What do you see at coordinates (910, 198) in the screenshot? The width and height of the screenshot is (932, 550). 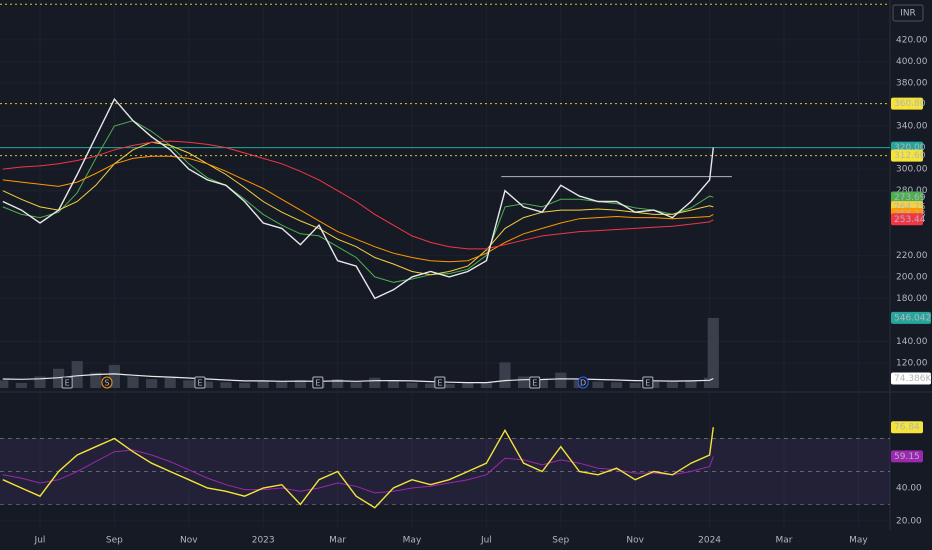 I see `price-label: 273.69` at bounding box center [910, 198].